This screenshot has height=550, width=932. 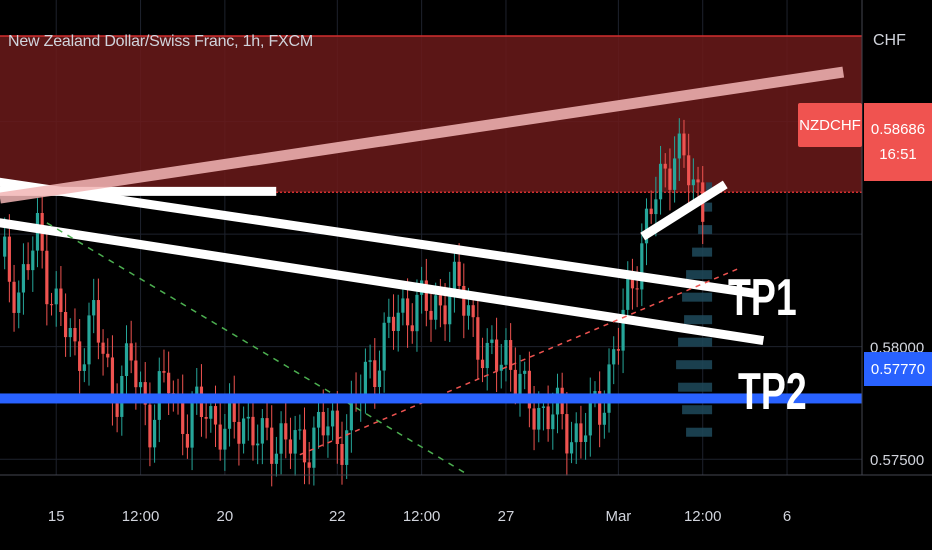 I want to click on symbol-tag: NZDCHF, so click(x=830, y=125).